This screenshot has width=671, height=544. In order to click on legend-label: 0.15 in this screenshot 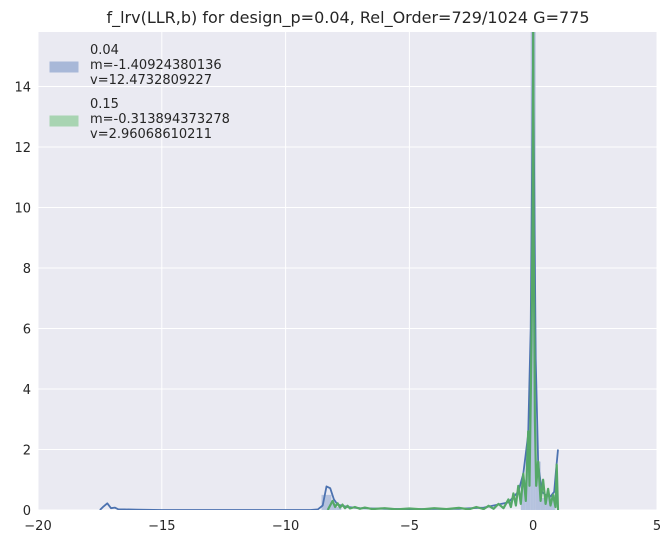, I will do `click(104, 104)`.